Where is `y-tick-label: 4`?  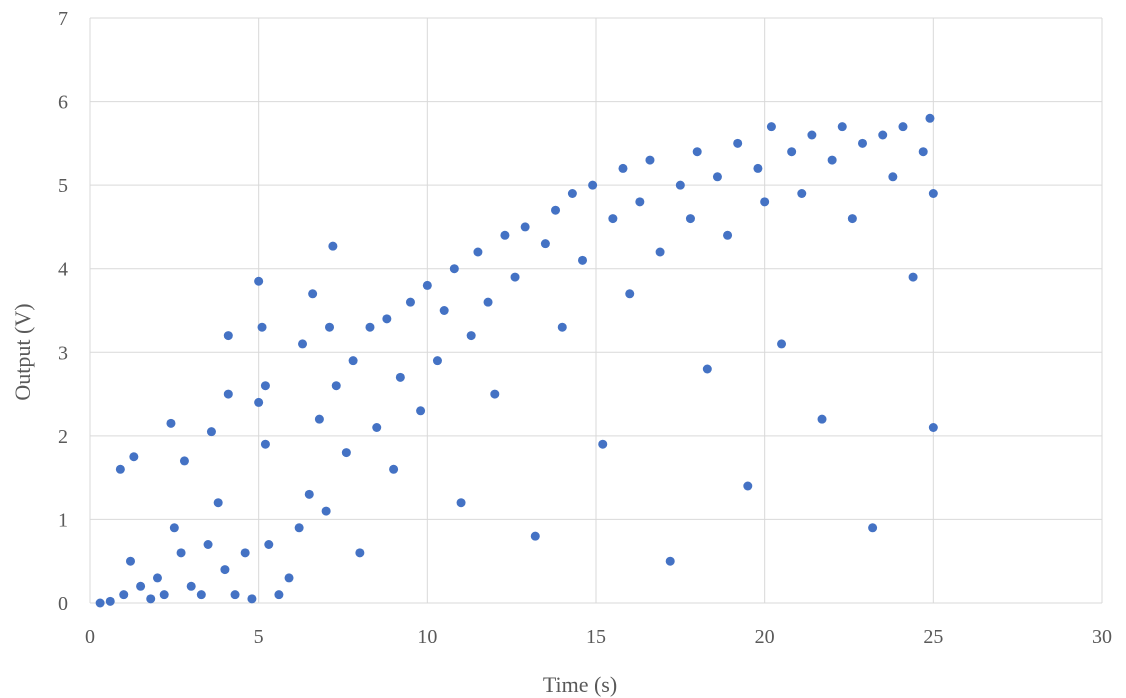 y-tick-label: 4 is located at coordinates (63, 270).